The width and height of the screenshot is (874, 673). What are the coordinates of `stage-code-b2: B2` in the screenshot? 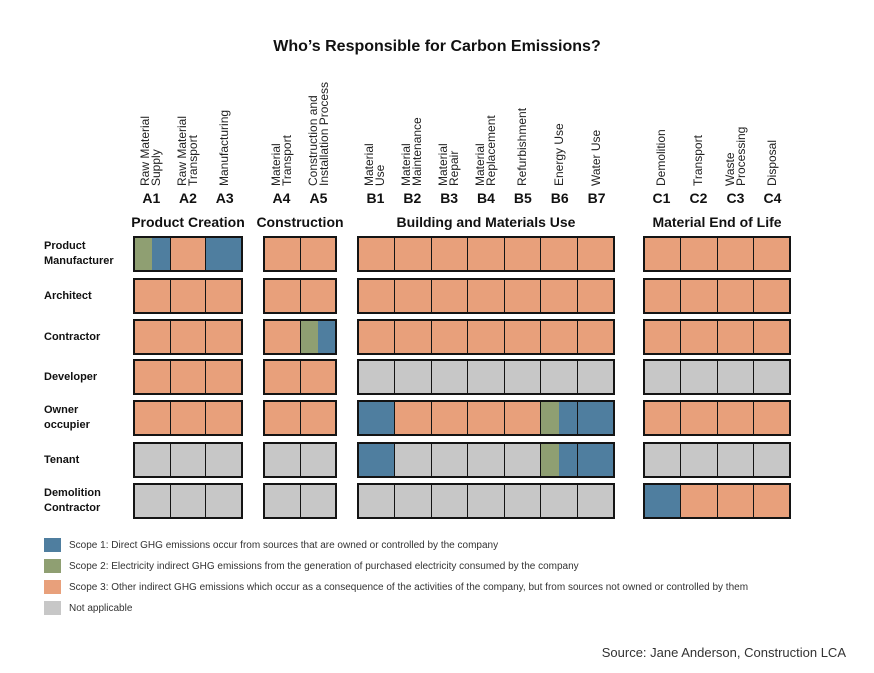 It's located at (412, 198).